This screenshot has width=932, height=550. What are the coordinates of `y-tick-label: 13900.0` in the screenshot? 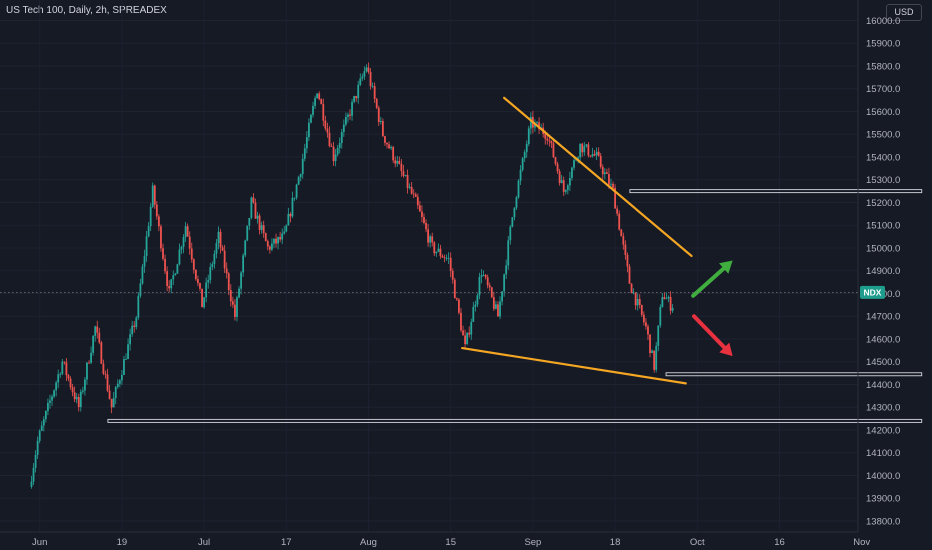 It's located at (883, 499).